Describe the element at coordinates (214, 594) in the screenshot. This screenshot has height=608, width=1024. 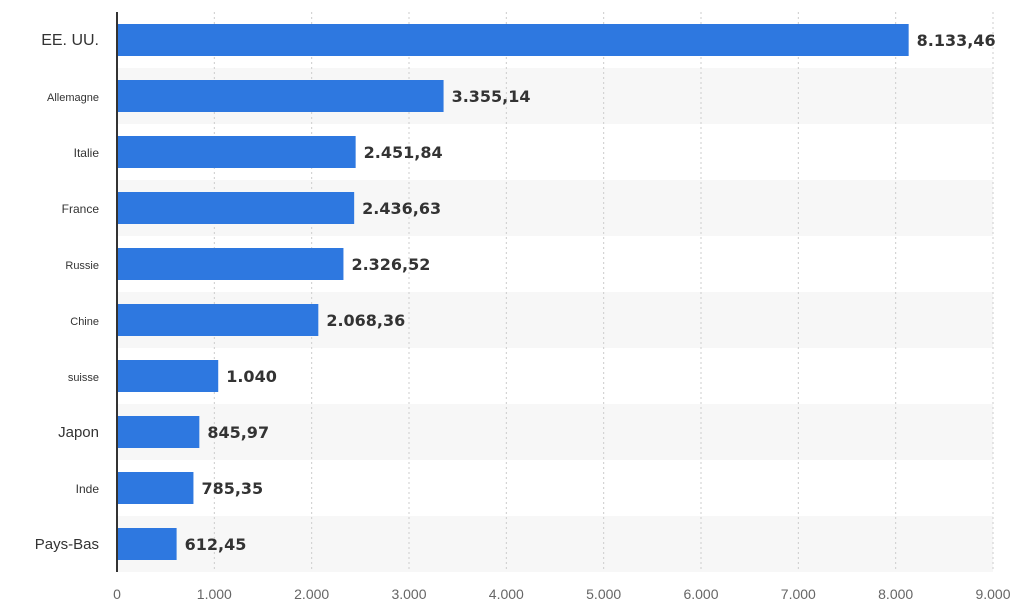
I see `x-tick-label: 1.000` at that location.